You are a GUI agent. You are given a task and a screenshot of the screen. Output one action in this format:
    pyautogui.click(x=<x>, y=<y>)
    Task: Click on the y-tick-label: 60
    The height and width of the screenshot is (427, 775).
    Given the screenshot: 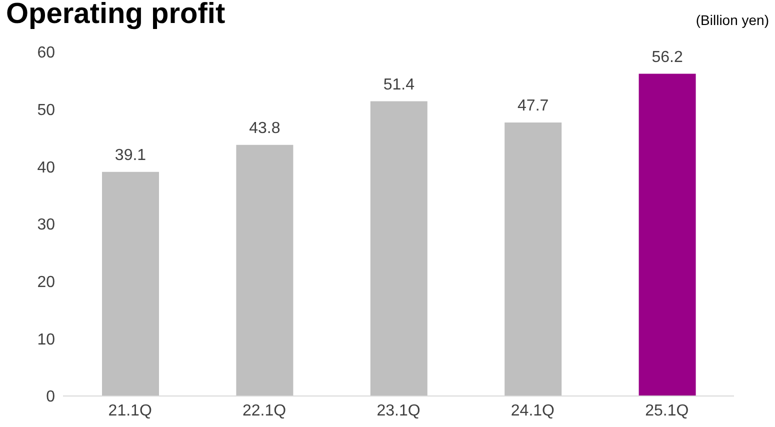 What is the action you would take?
    pyautogui.click(x=46, y=53)
    